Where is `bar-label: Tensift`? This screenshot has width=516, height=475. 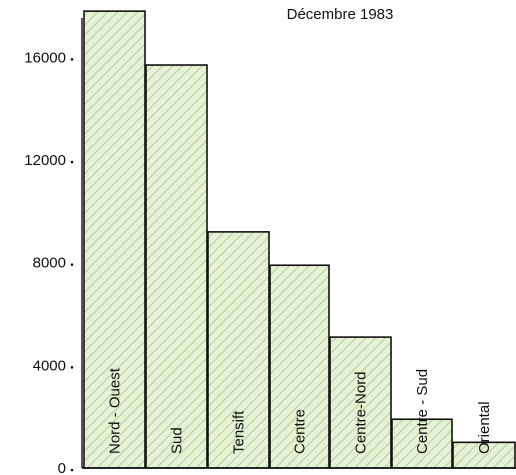
bar-label: Tensift is located at coordinates (239, 432).